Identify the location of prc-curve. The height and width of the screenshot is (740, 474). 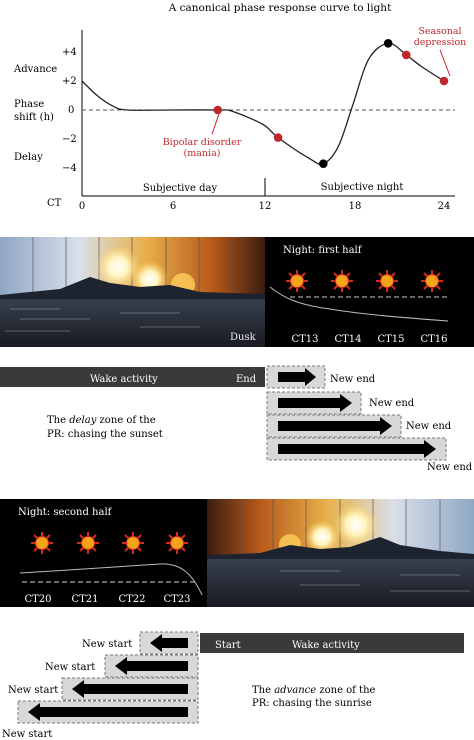
(263, 103).